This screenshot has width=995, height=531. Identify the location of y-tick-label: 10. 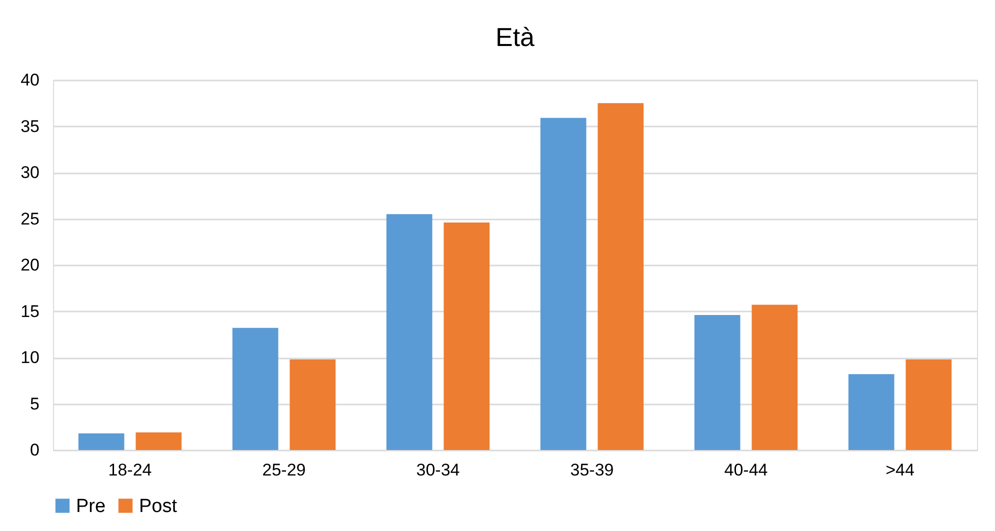
(30, 357).